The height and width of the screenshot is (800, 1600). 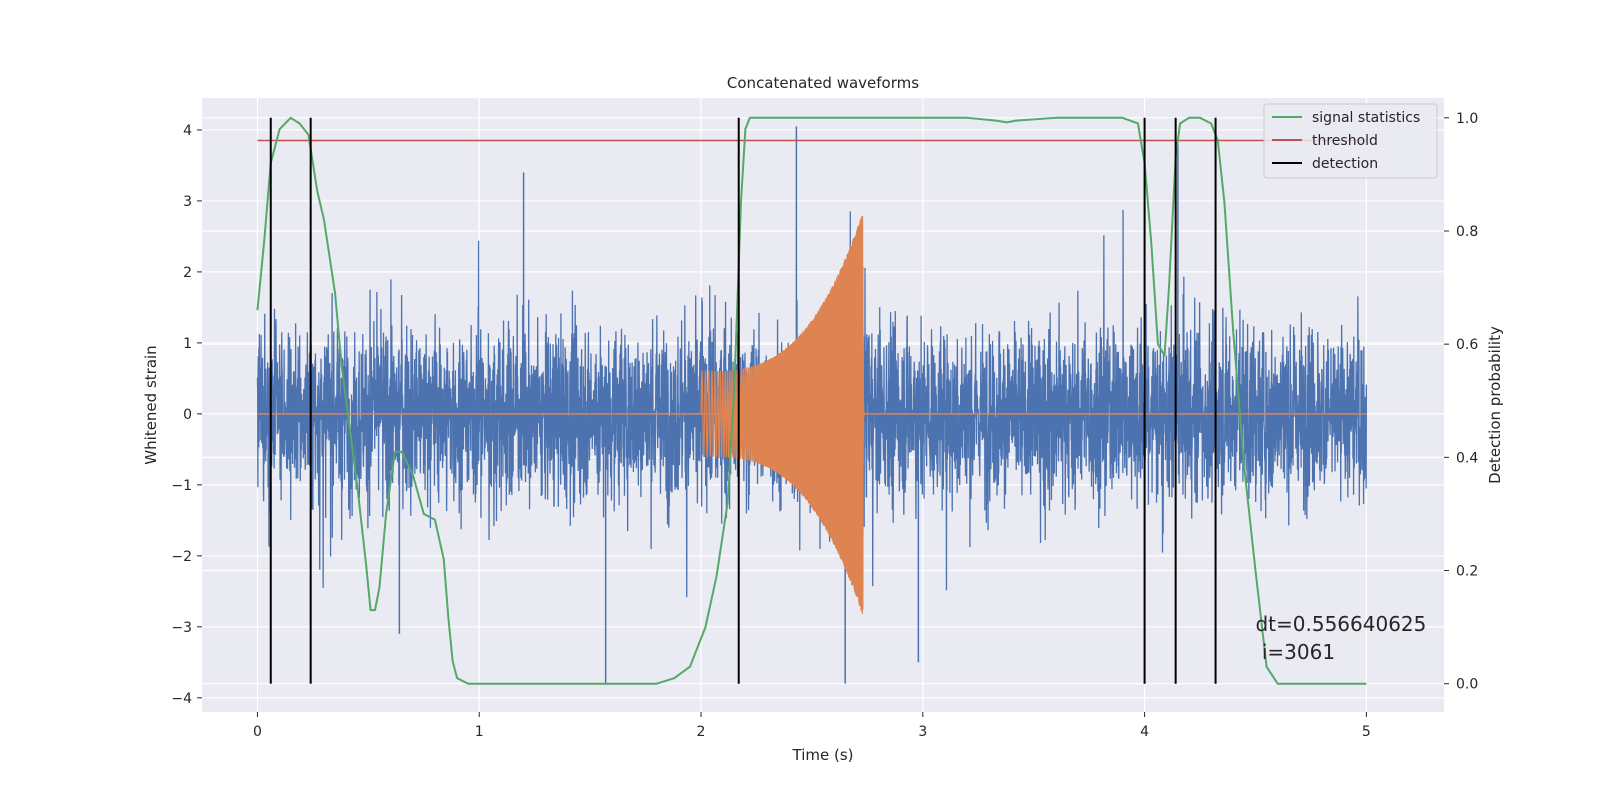 I want to click on y-tick-label: −3, so click(x=181, y=628).